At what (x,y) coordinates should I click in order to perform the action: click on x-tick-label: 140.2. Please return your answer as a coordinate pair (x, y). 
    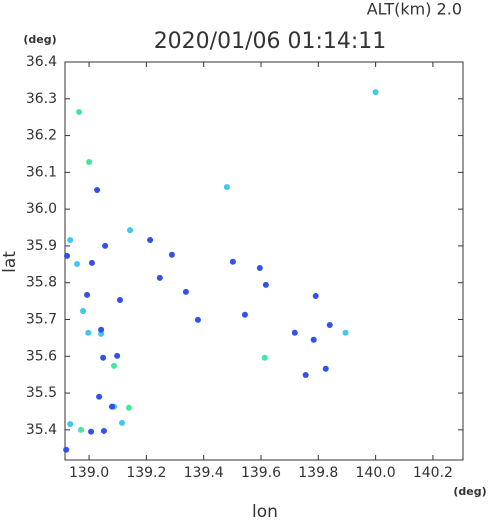
    Looking at the image, I should click on (433, 473).